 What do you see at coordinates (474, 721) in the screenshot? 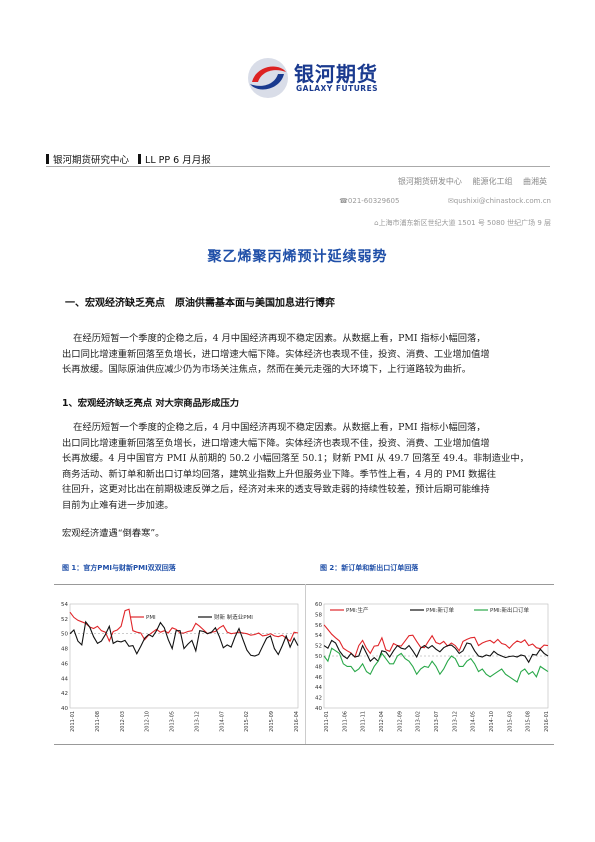
I see `x-tick-label: 2014-05` at bounding box center [474, 721].